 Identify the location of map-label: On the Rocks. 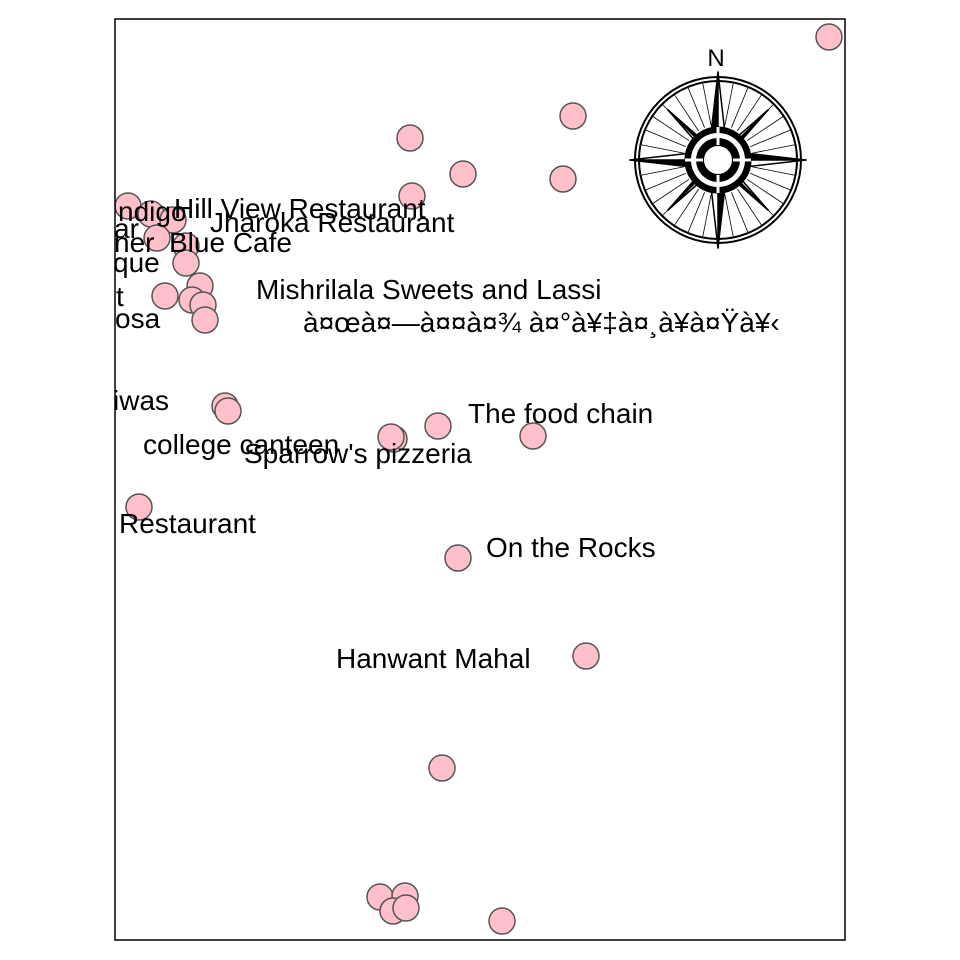
(571, 547).